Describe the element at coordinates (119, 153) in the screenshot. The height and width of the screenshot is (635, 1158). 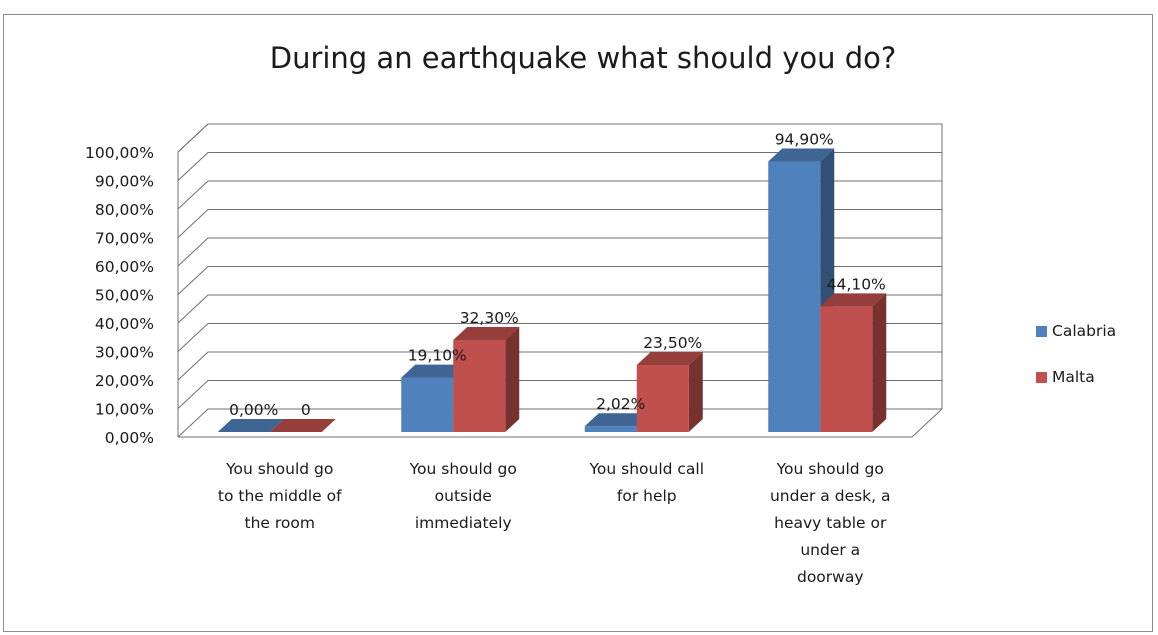
I see `y-tick-label: 100,00%` at that location.